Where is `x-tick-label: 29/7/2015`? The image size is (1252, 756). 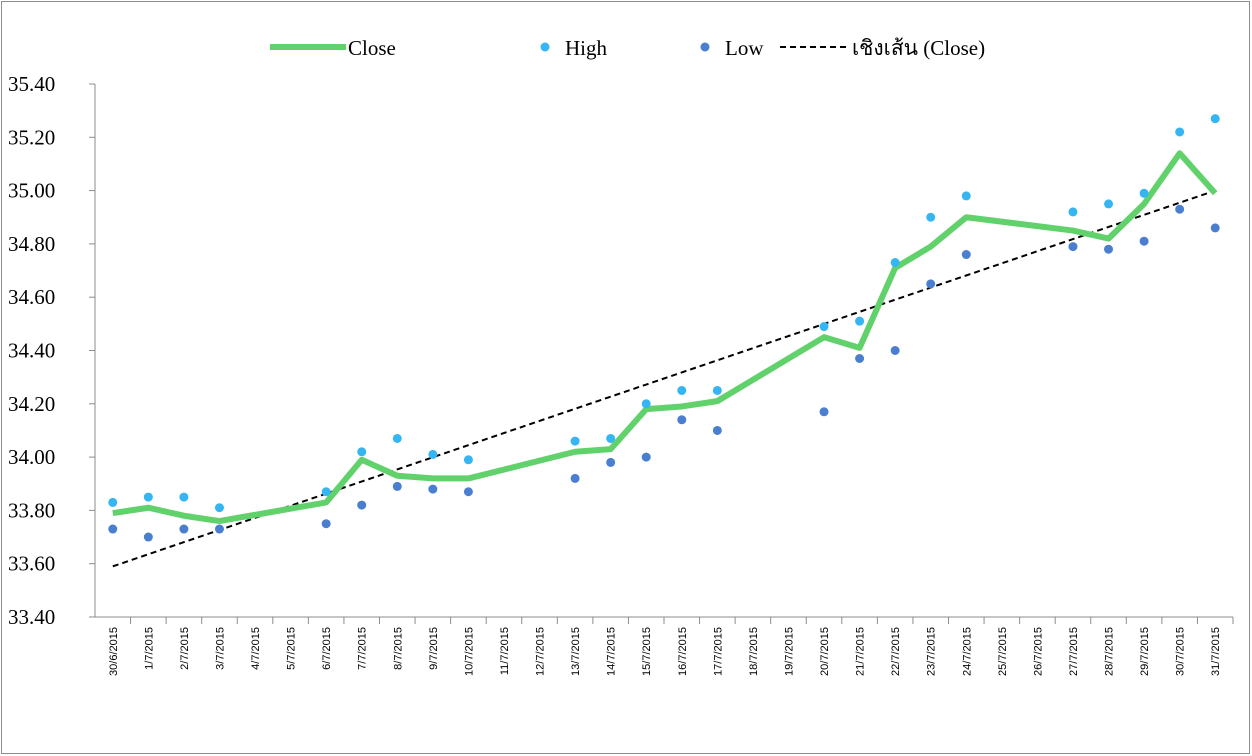
x-tick-label: 29/7/2015 is located at coordinates (1145, 651).